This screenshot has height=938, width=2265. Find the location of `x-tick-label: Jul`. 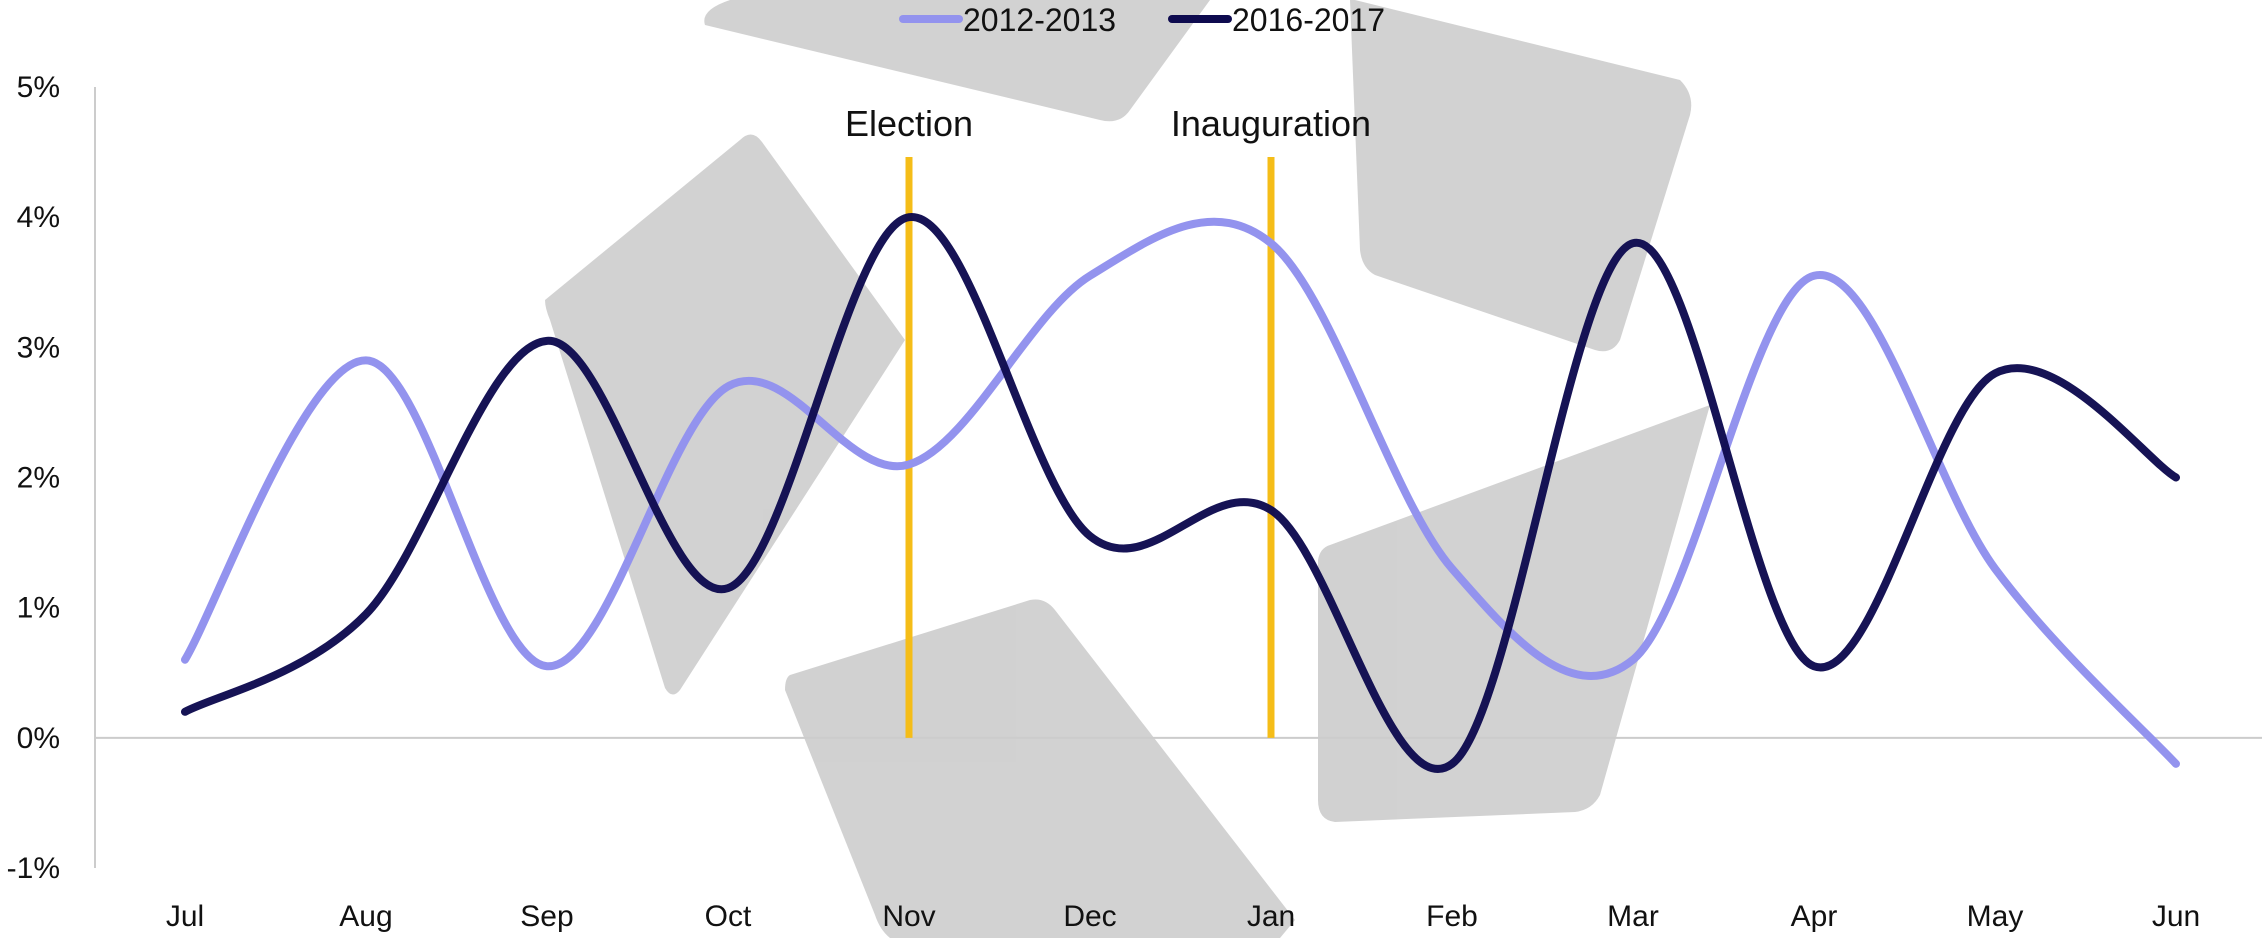

x-tick-label: Jul is located at coordinates (185, 916).